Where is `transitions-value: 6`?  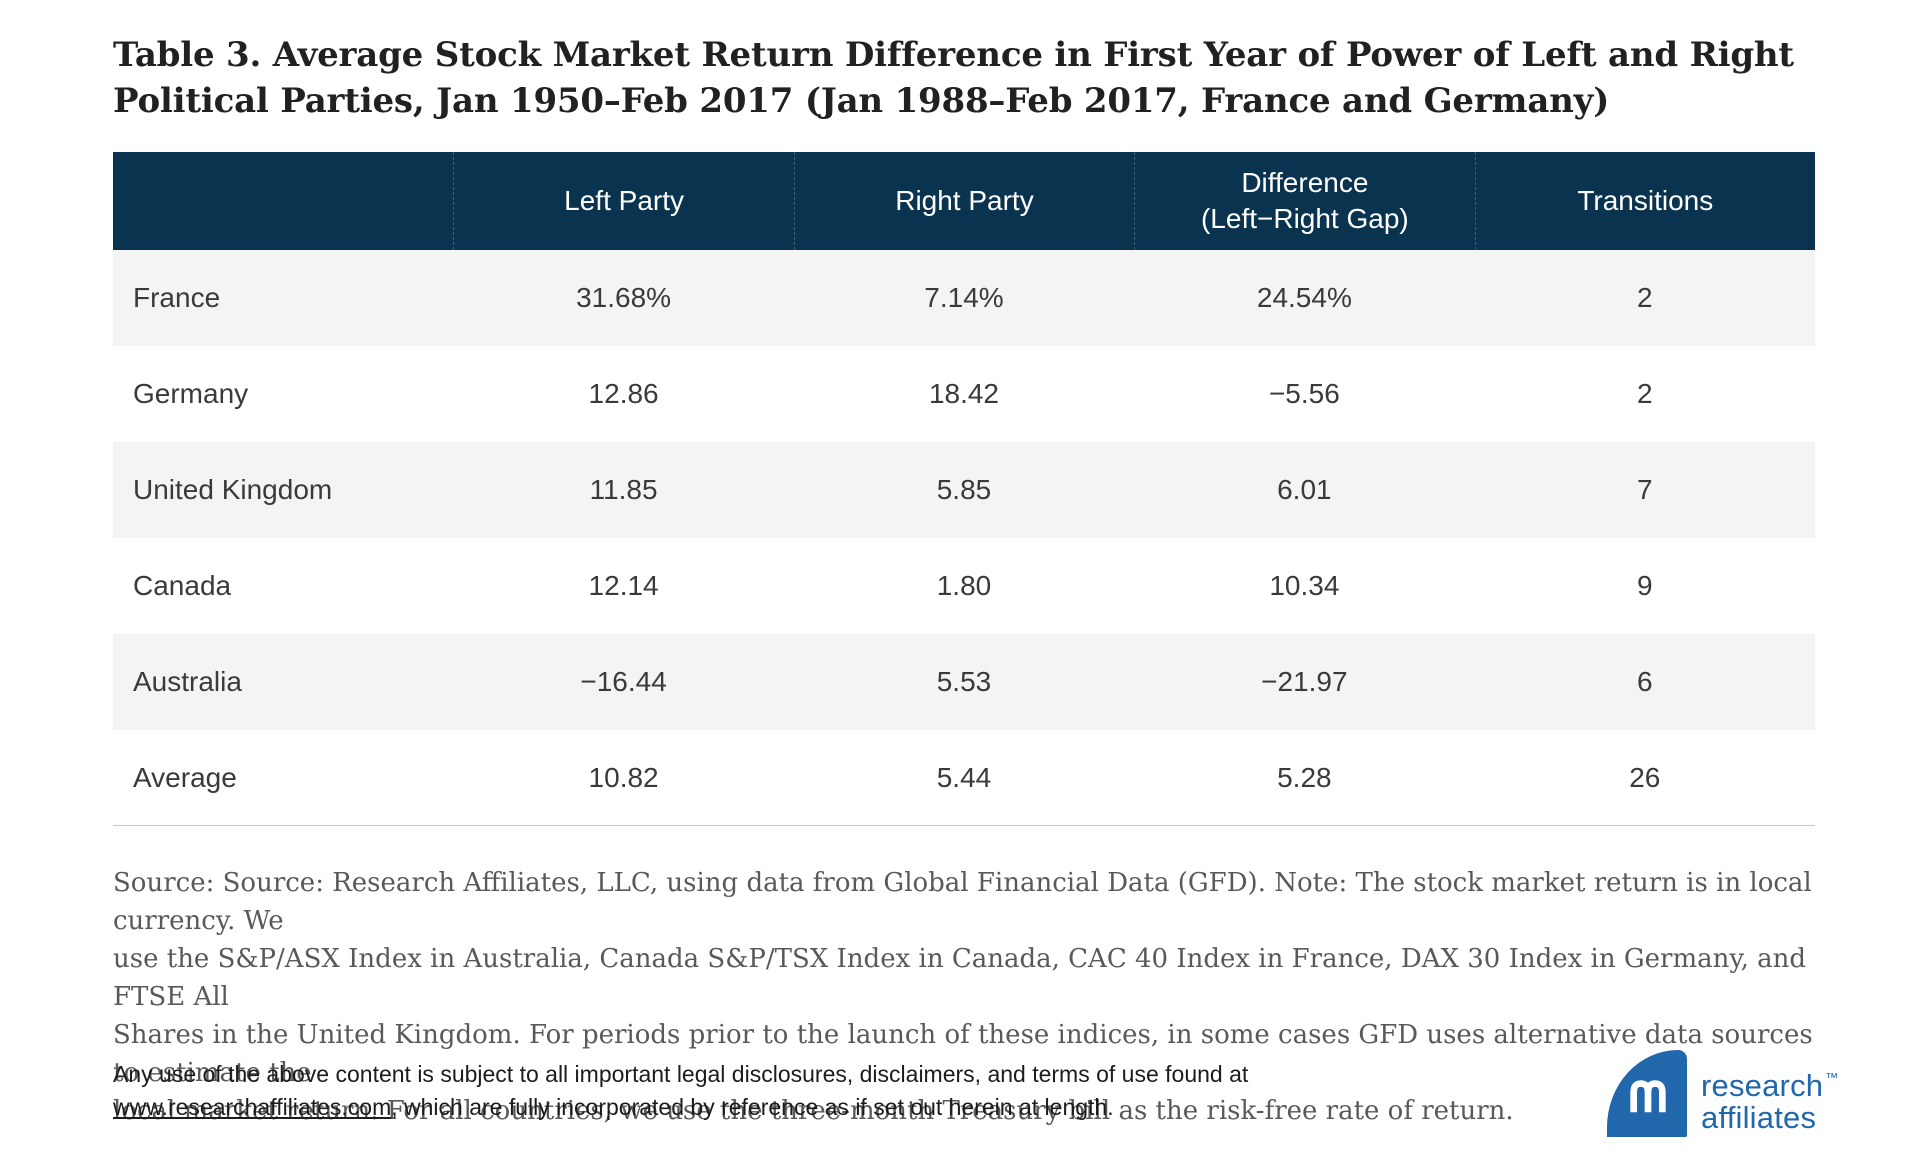
transitions-value: 6 is located at coordinates (1644, 682).